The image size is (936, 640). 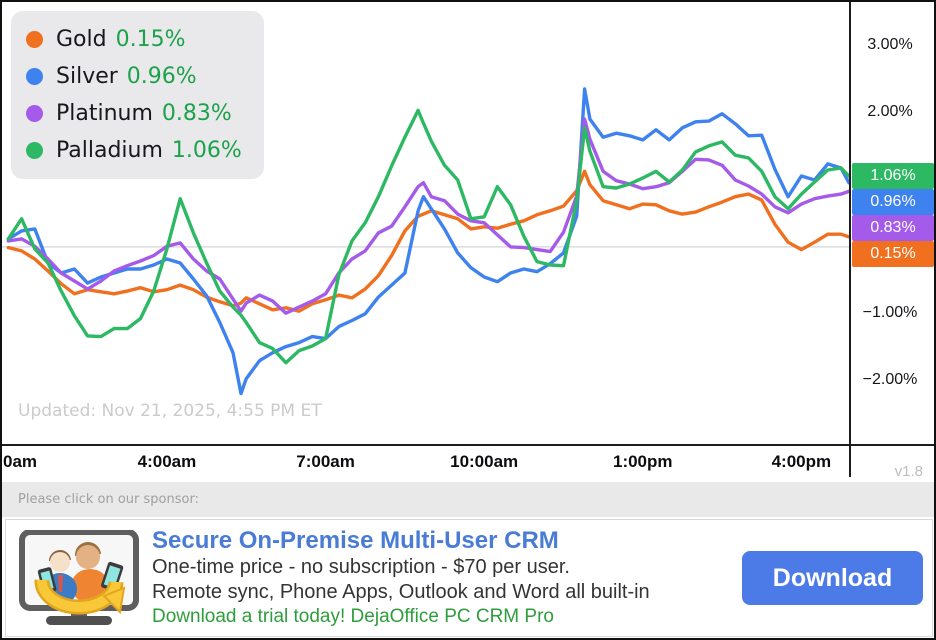 What do you see at coordinates (832, 578) in the screenshot?
I see `download-button: Download` at bounding box center [832, 578].